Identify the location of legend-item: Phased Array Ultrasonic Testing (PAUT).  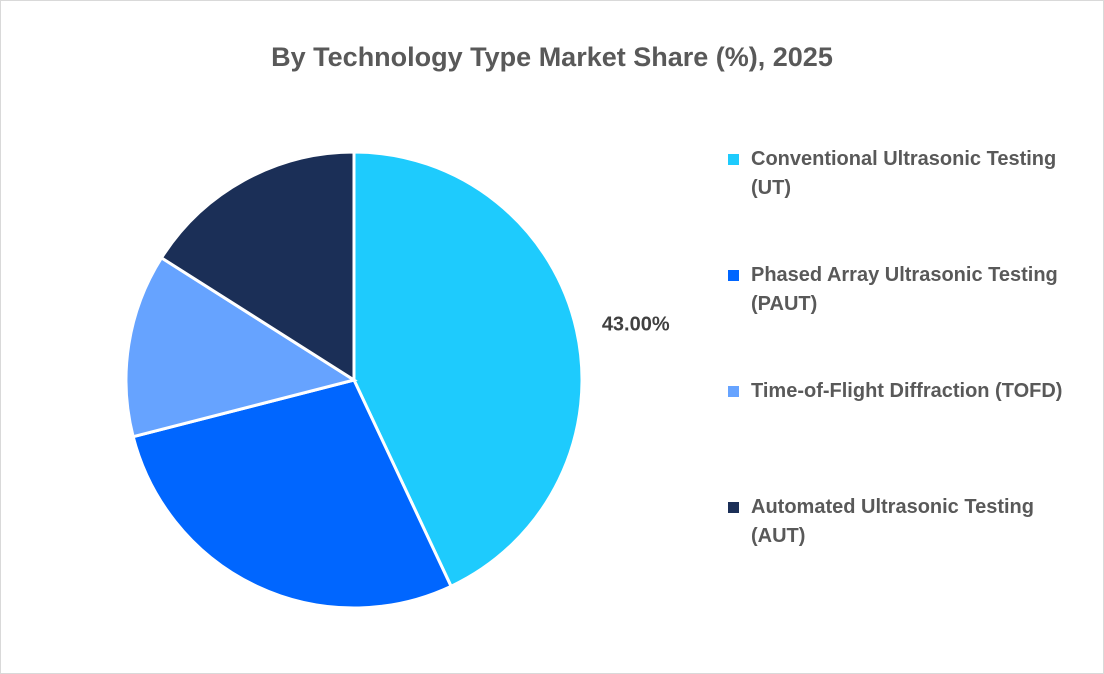
(908, 319).